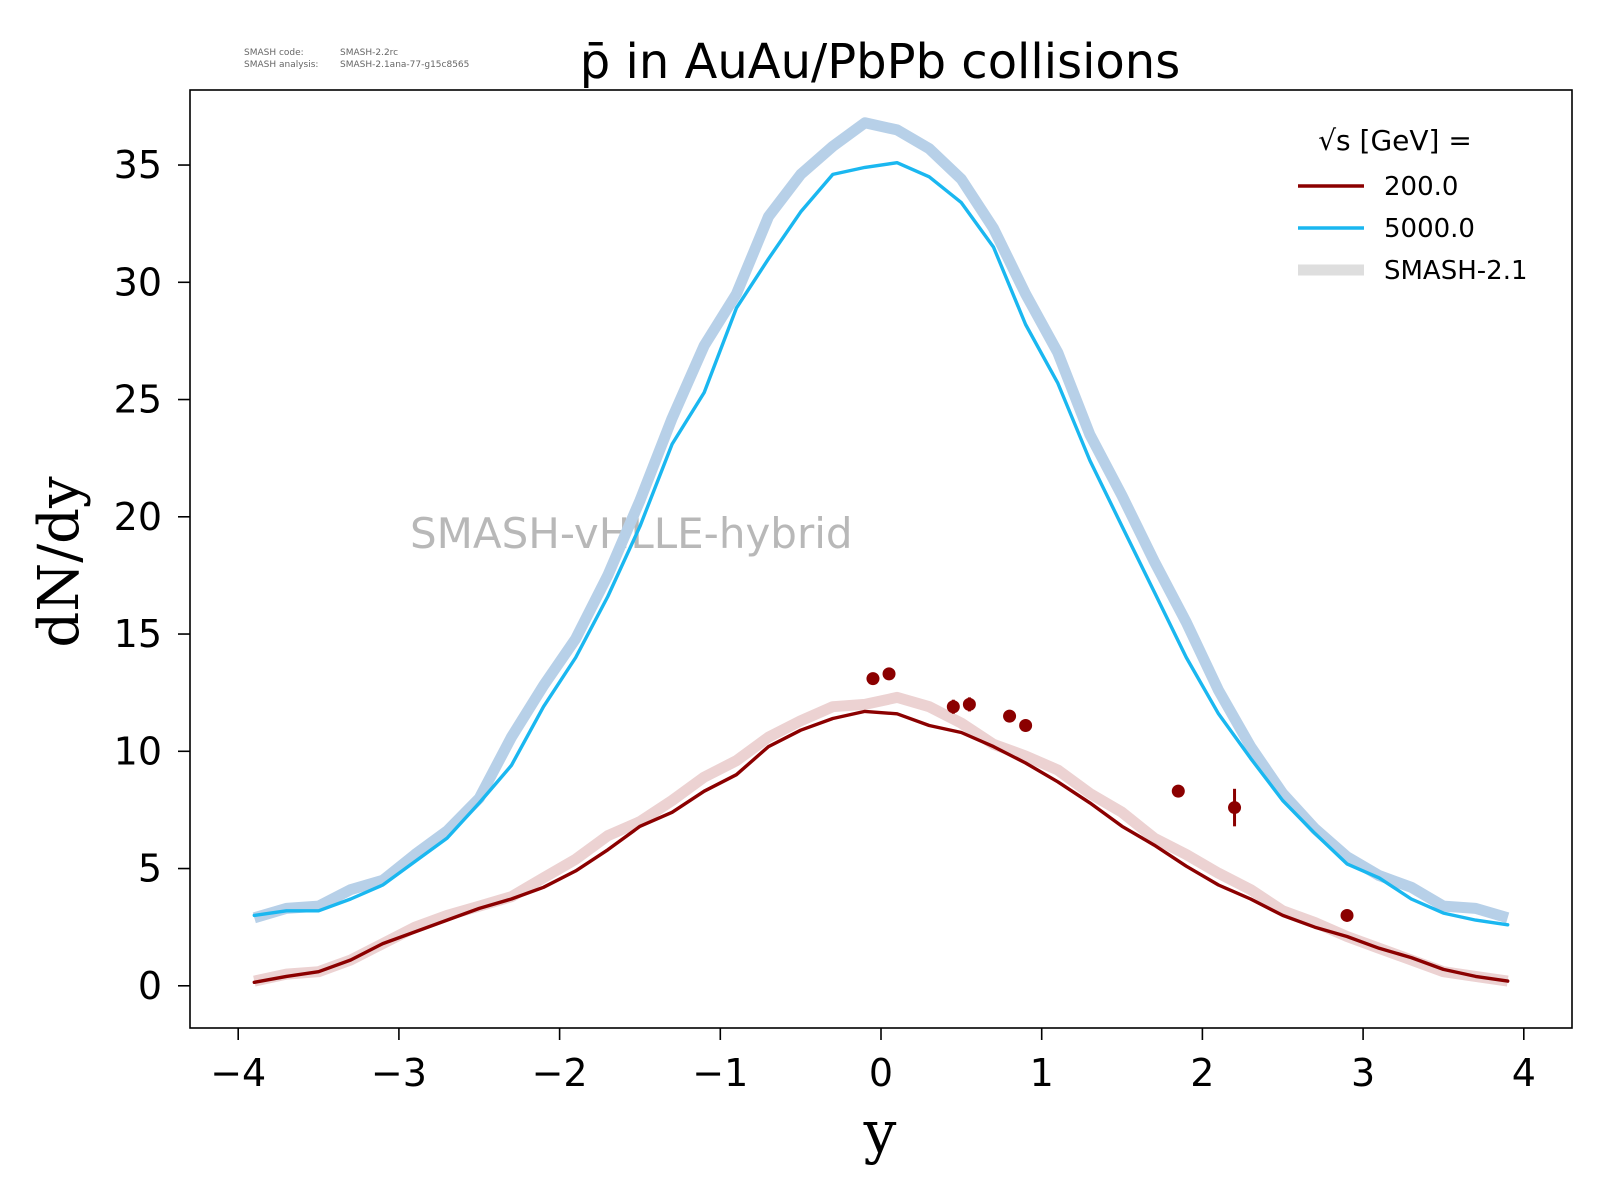  Describe the element at coordinates (1421, 187) in the screenshot. I see `legend-label: 200.0` at that location.